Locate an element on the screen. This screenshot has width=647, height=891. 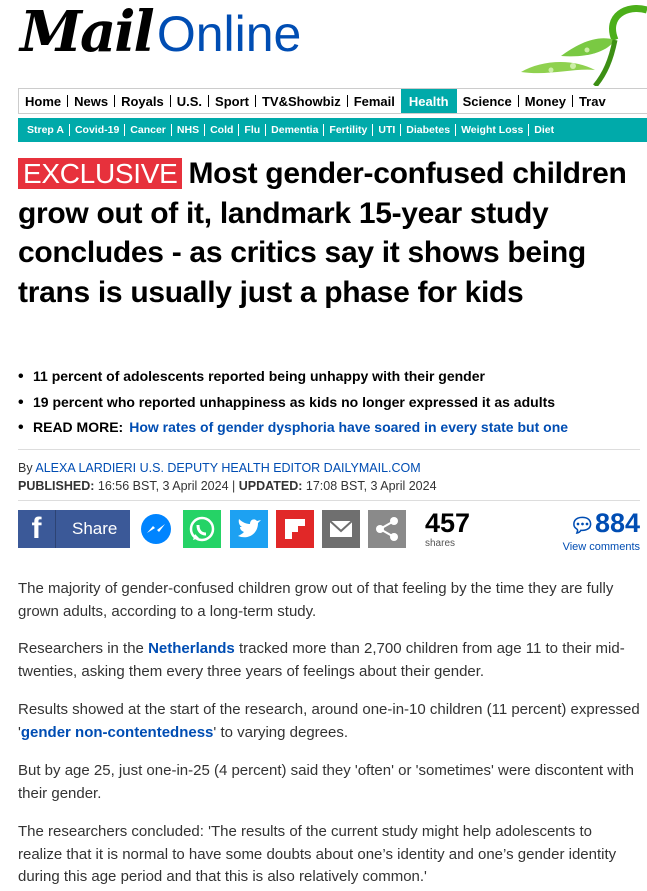
flipboard-icon is located at coordinates (295, 529).